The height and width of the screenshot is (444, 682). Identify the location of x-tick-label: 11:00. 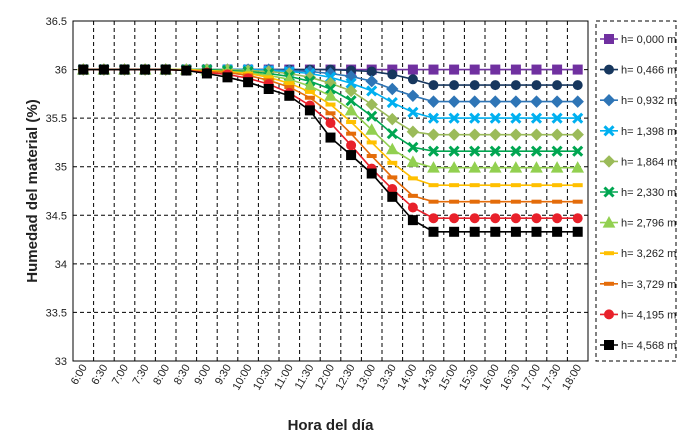
(284, 377).